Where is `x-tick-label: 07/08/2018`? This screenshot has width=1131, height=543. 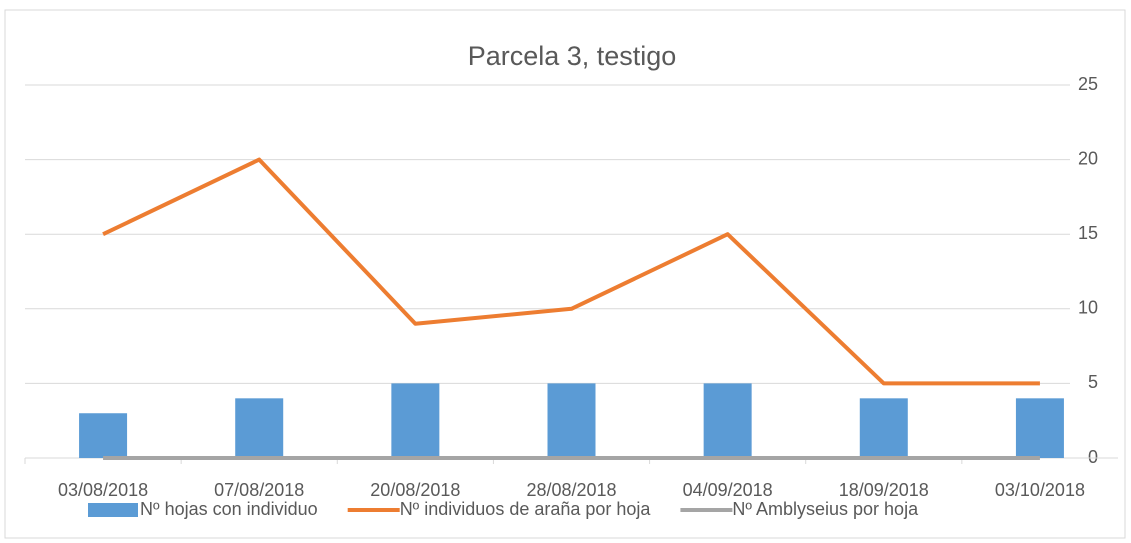
x-tick-label: 07/08/2018 is located at coordinates (259, 490).